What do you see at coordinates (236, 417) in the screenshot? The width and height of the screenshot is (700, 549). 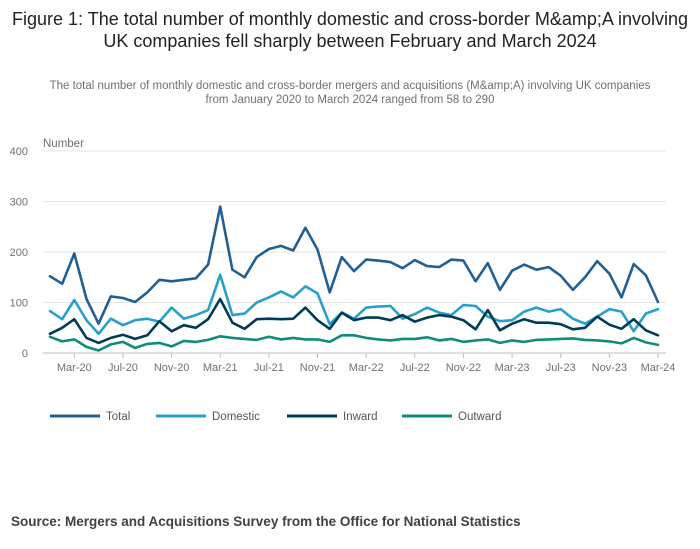 I see `legend-label: Domestic` at bounding box center [236, 417].